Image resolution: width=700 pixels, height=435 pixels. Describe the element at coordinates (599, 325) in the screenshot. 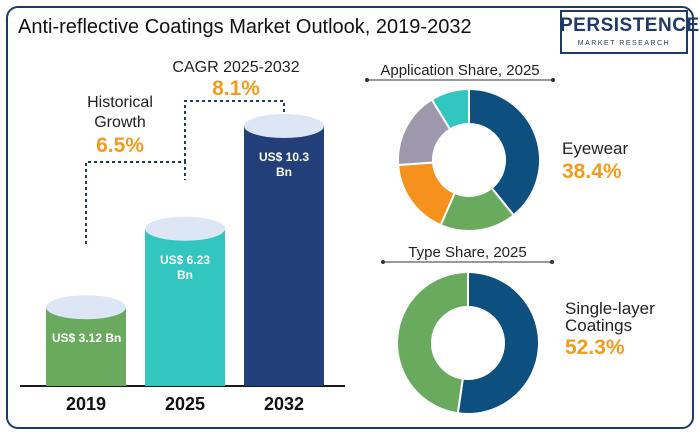

I see `single-layer-label-line2: Coatings` at that location.